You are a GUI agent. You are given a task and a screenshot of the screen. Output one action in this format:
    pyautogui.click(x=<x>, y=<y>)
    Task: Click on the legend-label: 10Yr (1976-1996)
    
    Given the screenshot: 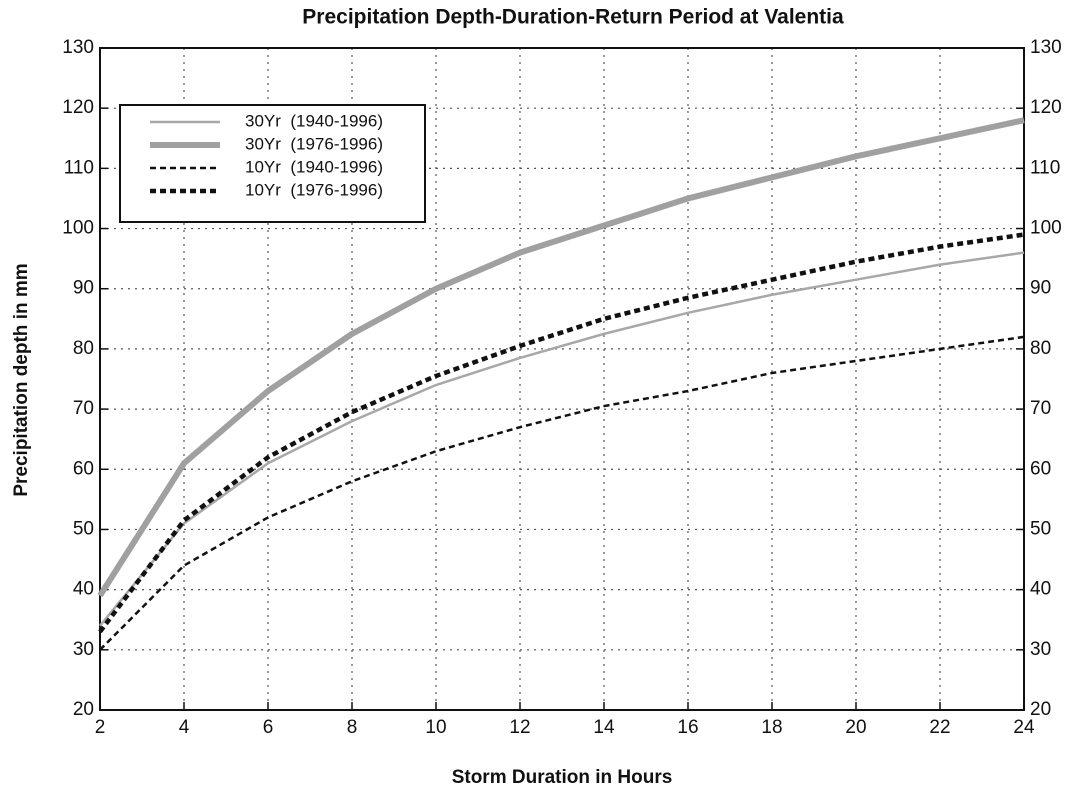 What is the action you would take?
    pyautogui.click(x=314, y=189)
    